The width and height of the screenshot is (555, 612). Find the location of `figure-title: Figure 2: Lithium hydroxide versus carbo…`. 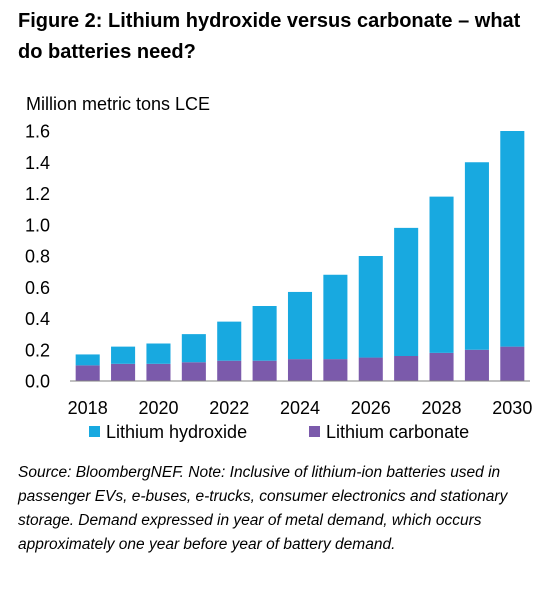

figure-title: Figure 2: Lithium hydroxide versus carbo… is located at coordinates (269, 36).